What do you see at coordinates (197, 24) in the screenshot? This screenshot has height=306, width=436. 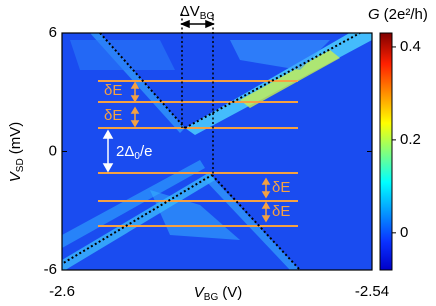 I see `delta-arrow` at bounding box center [197, 24].